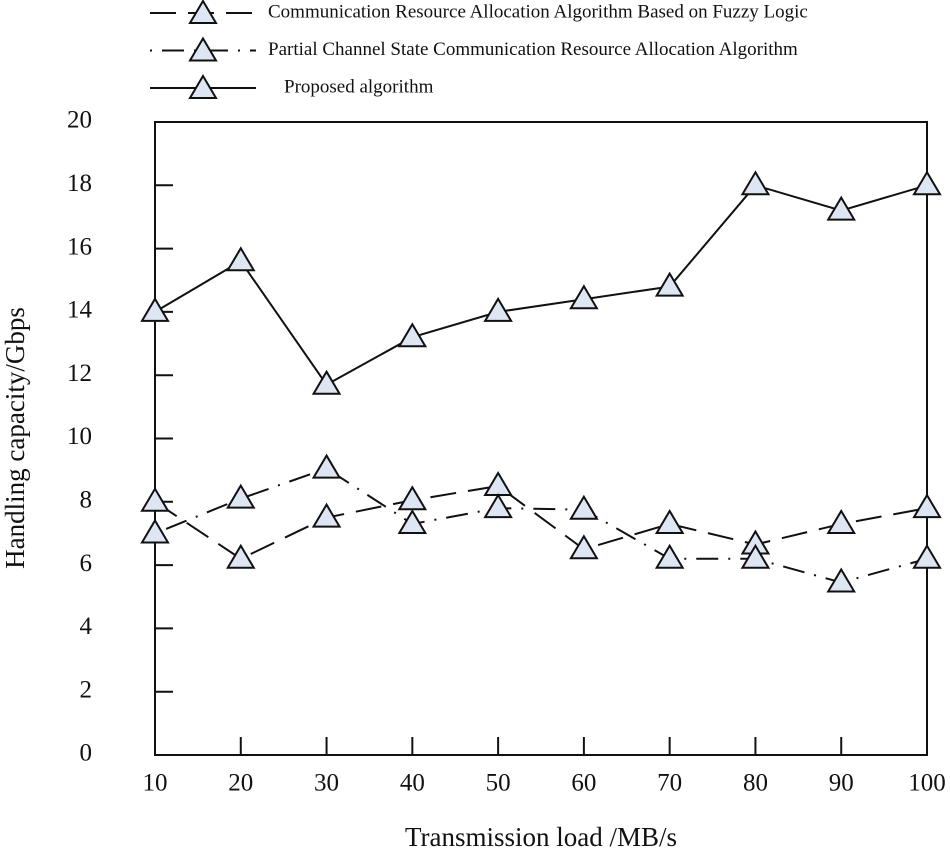 The width and height of the screenshot is (950, 857). I want to click on x-tick-label: 80, so click(755, 783).